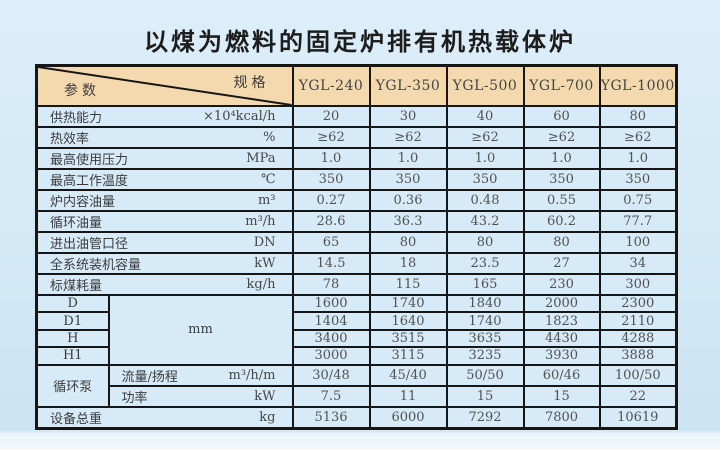 The width and height of the screenshot is (720, 450). Describe the element at coordinates (561, 321) in the screenshot. I see `value-cell: 1823` at that location.